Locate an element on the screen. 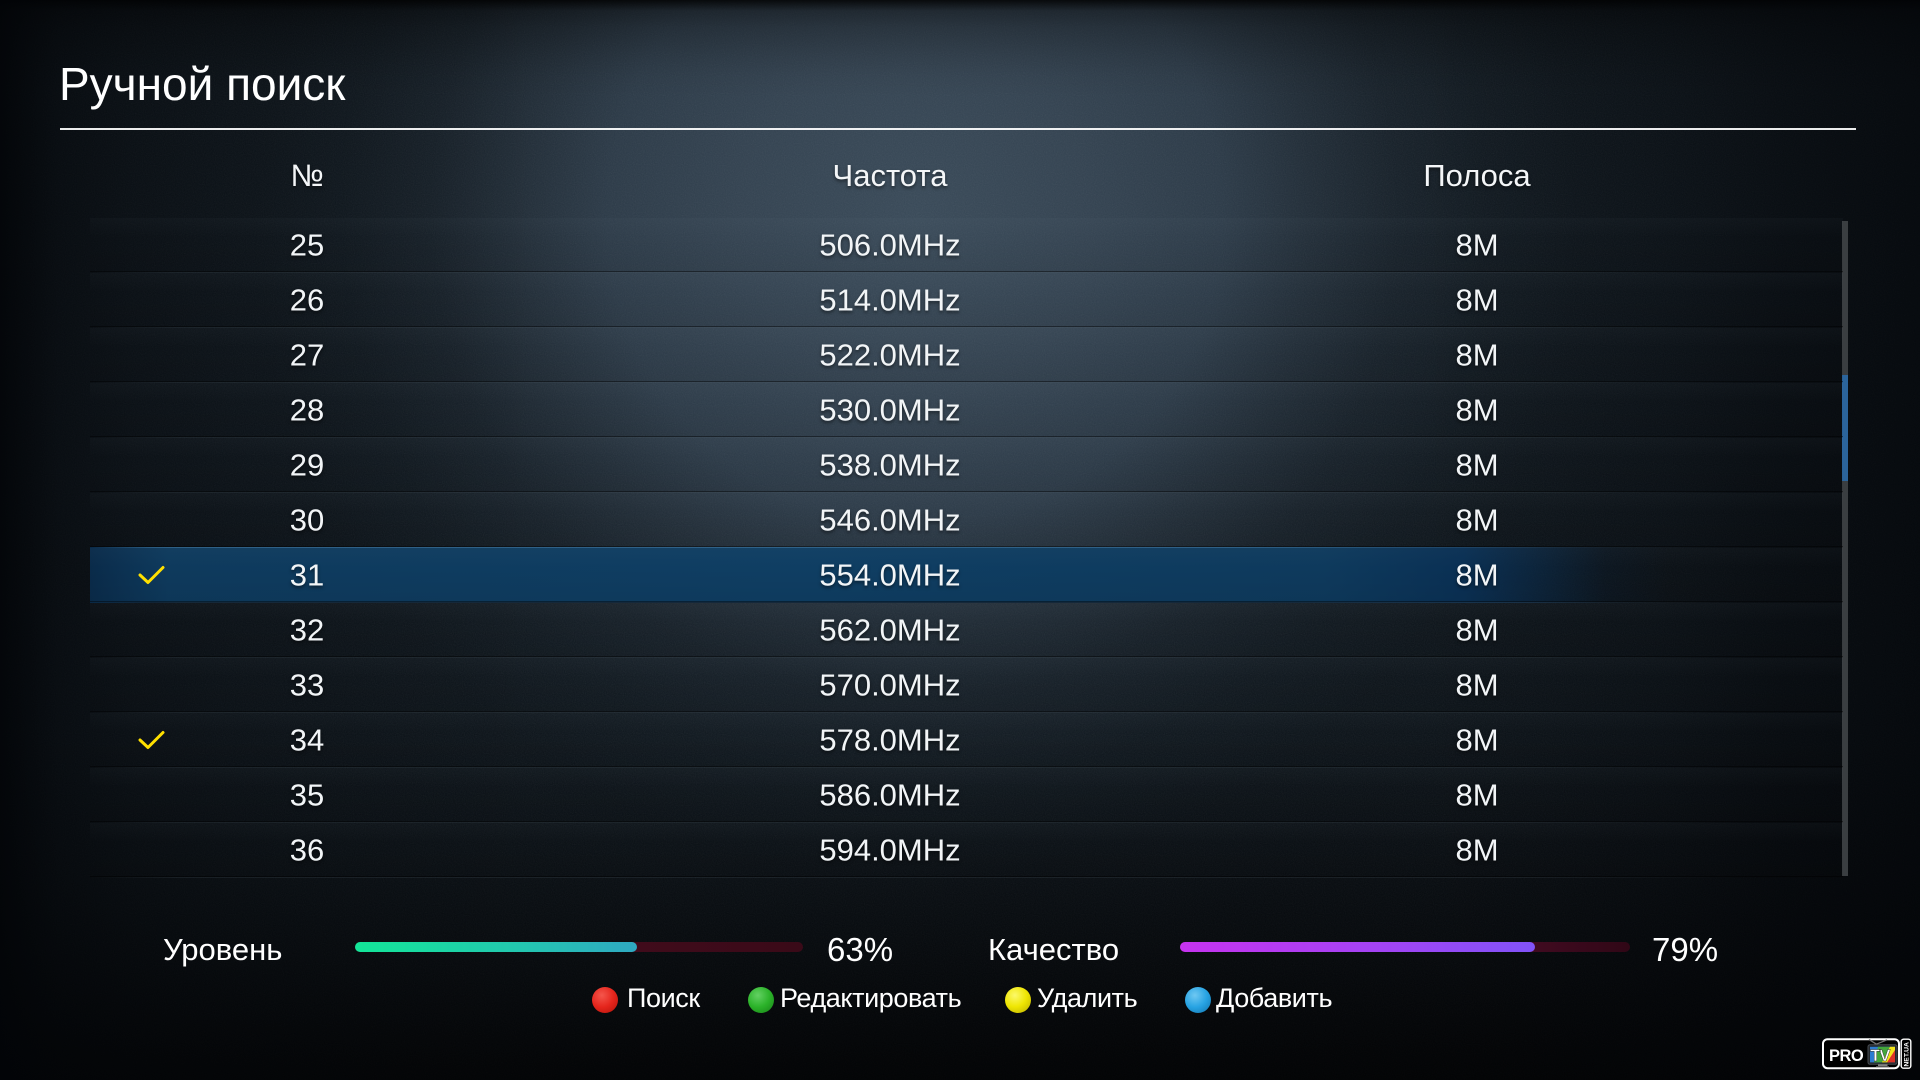 The width and height of the screenshot is (1920, 1080). svg-text: PRO is located at coordinates (1846, 1056).